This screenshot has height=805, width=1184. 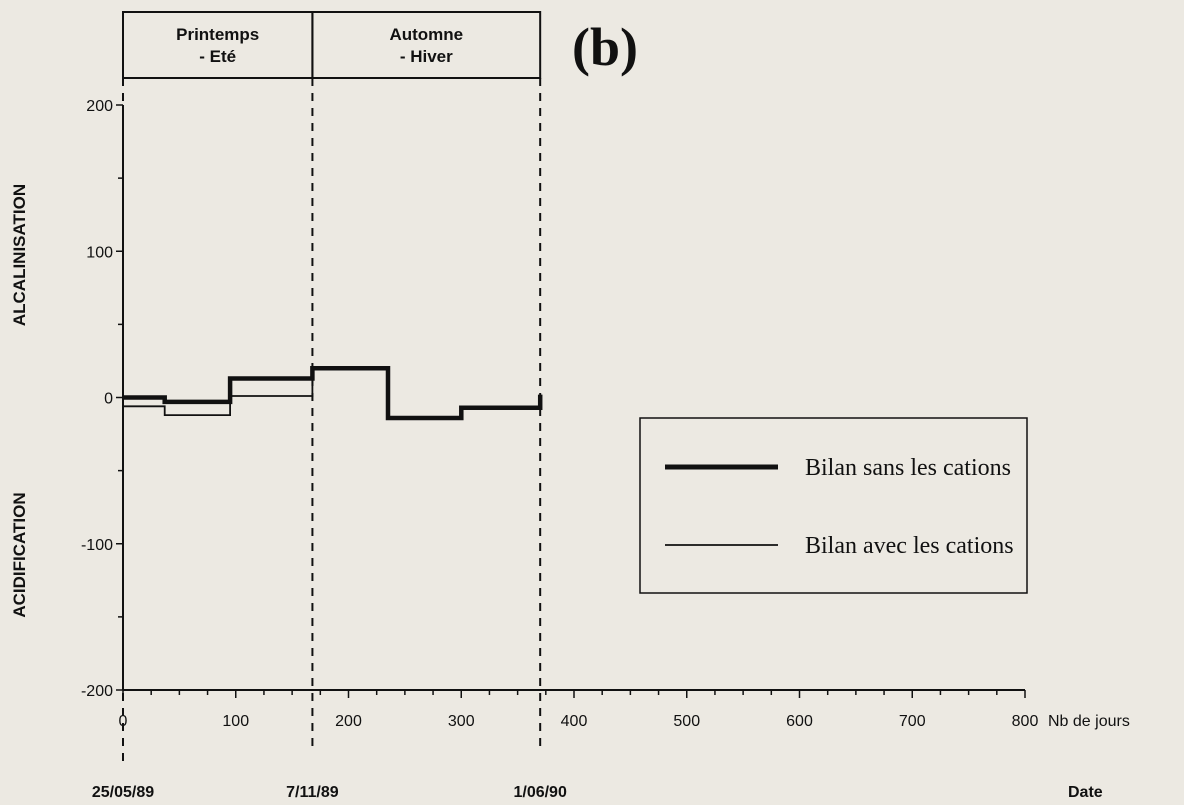 What do you see at coordinates (1089, 721) in the screenshot?
I see `x-axis-label: Nb de jours` at bounding box center [1089, 721].